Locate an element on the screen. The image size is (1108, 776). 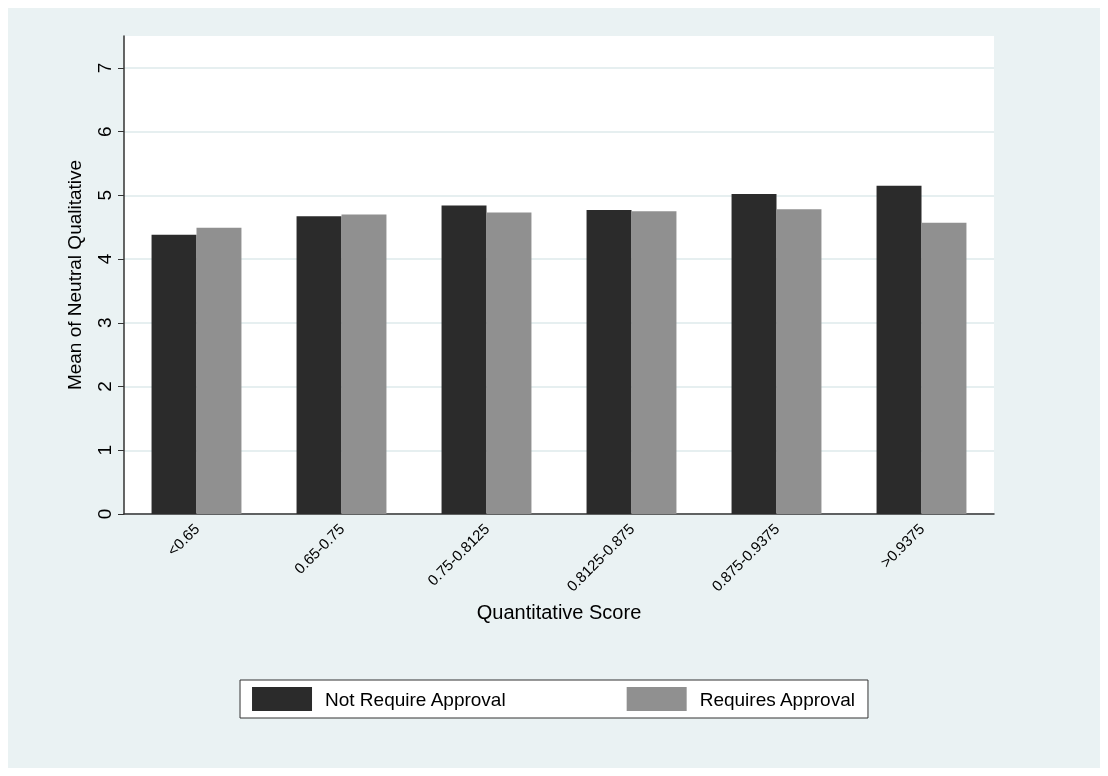
legend-label: Requires Approval is located at coordinates (777, 699).